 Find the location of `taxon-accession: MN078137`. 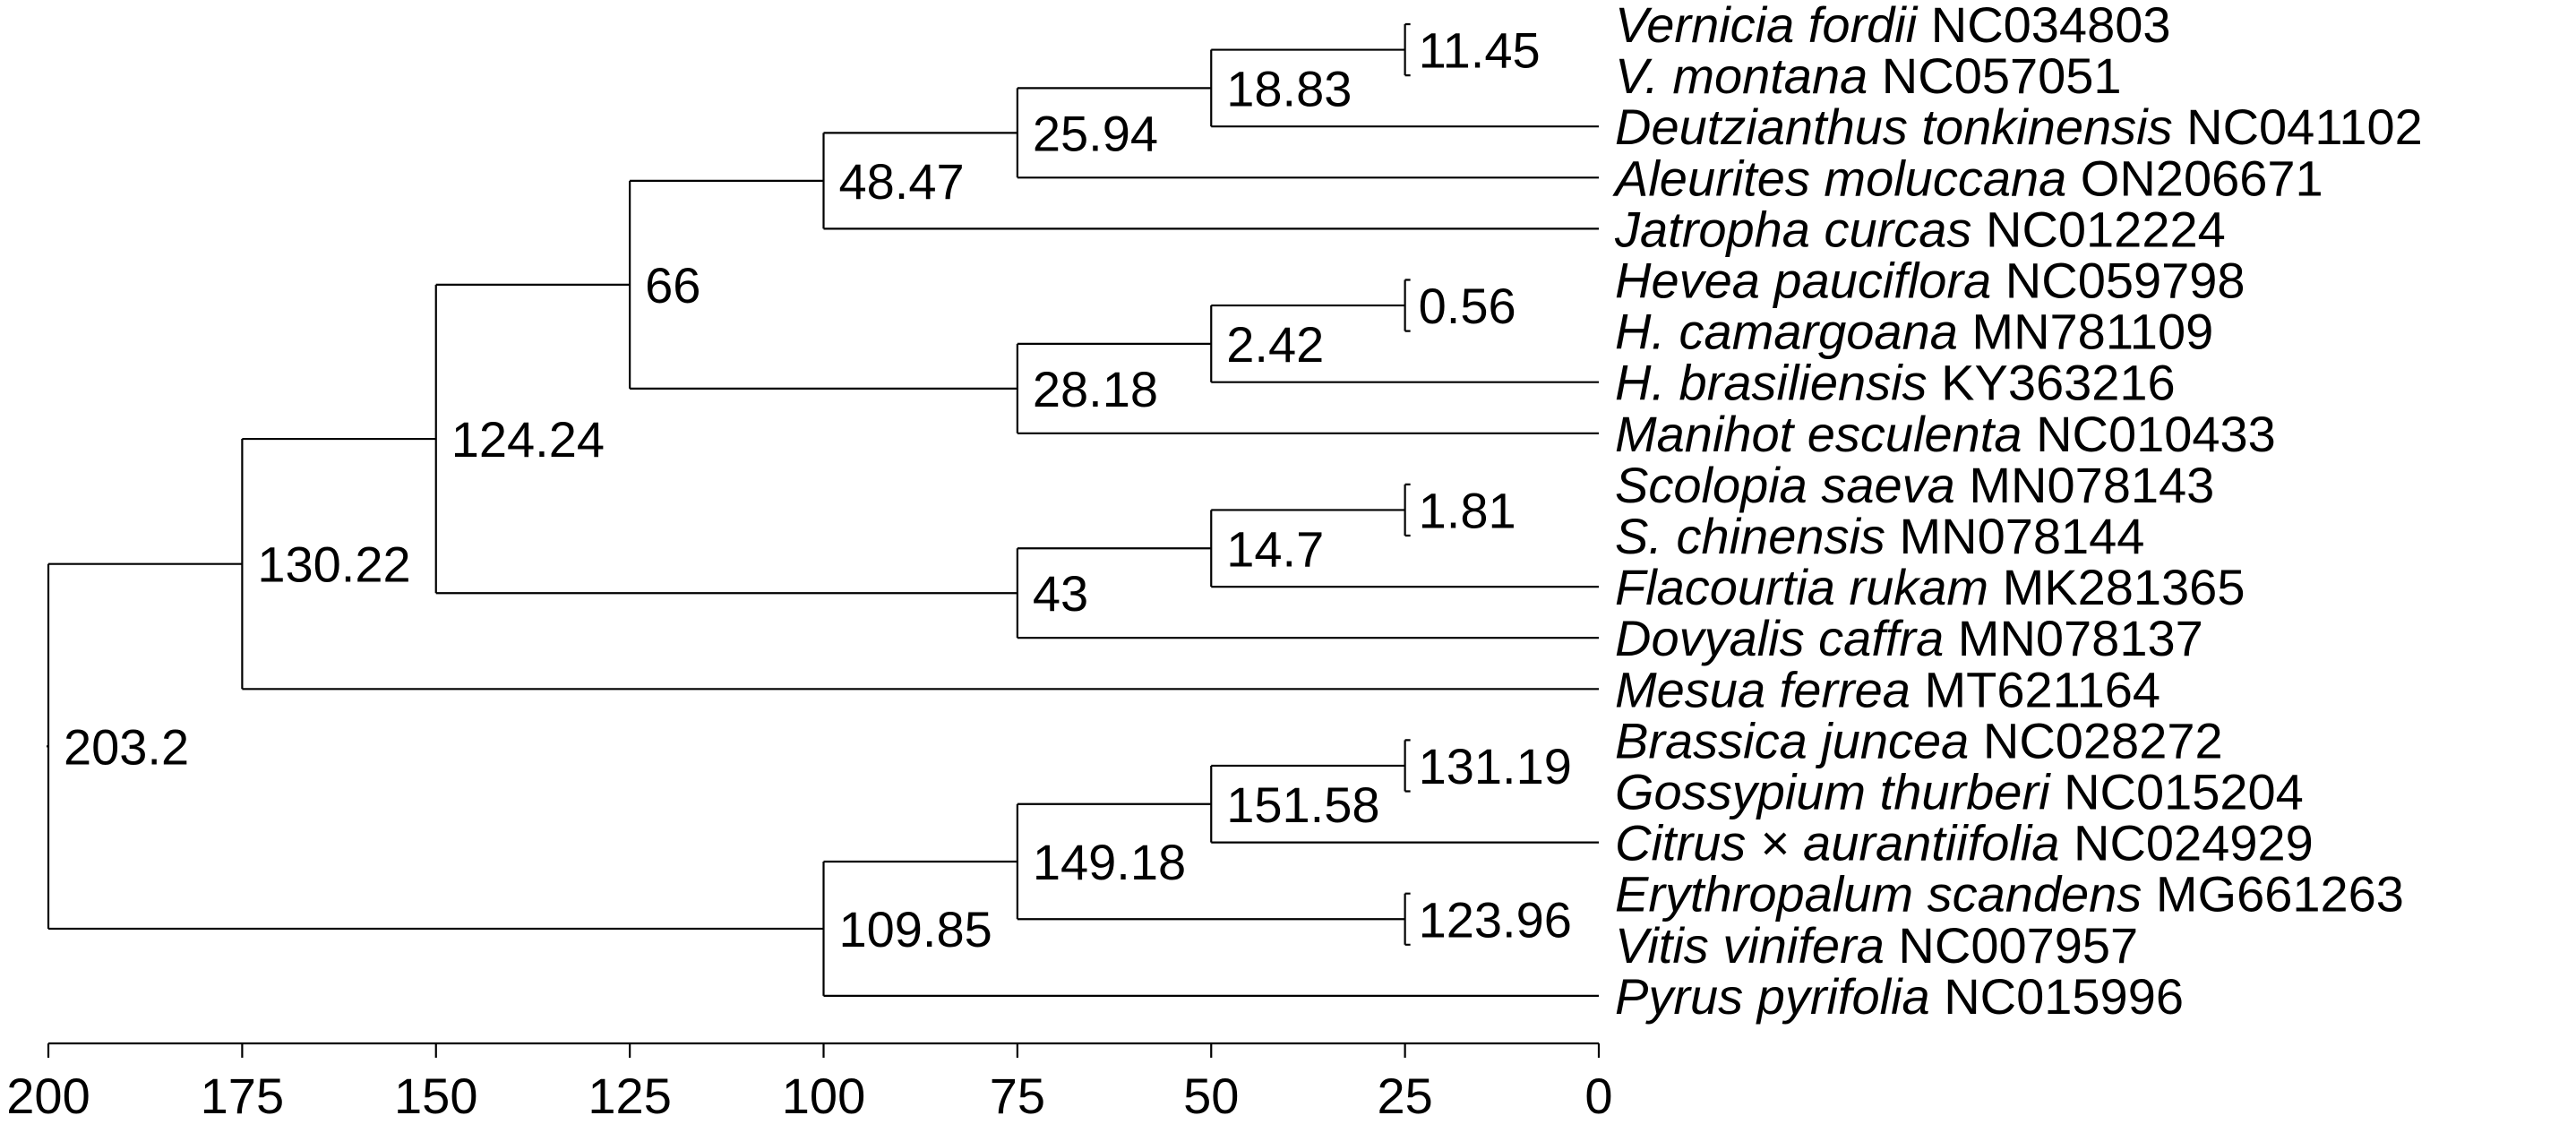

taxon-accession: MN078137 is located at coordinates (2073, 638).